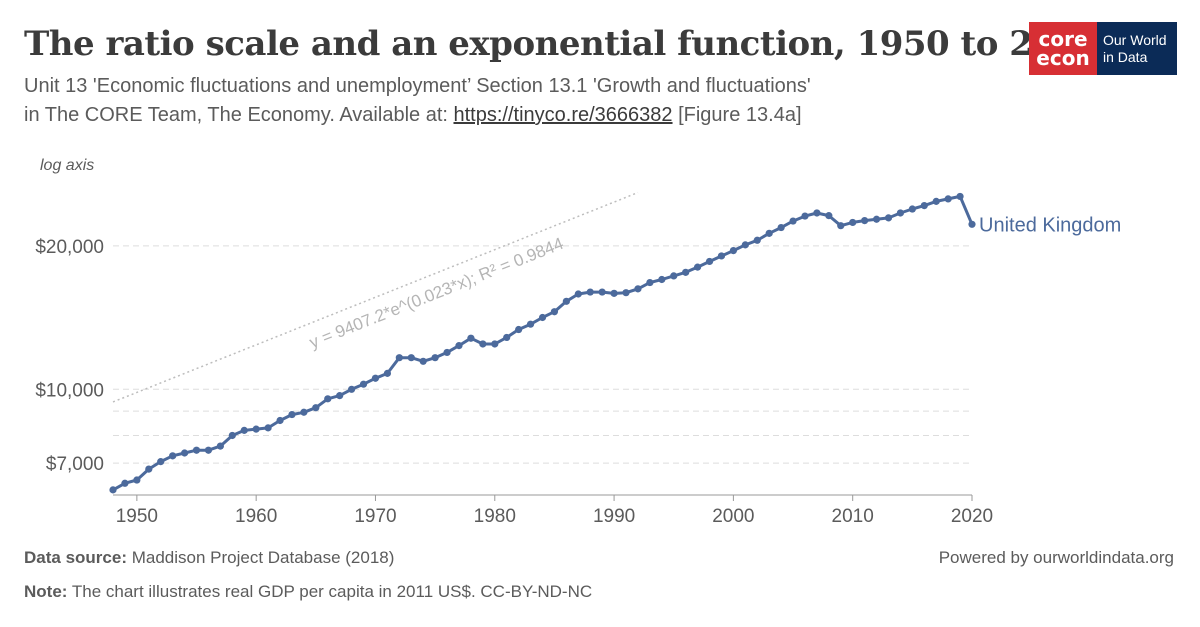  What do you see at coordinates (260, 557) in the screenshot?
I see `data-source-text: Maddison Project Database (2018)` at bounding box center [260, 557].